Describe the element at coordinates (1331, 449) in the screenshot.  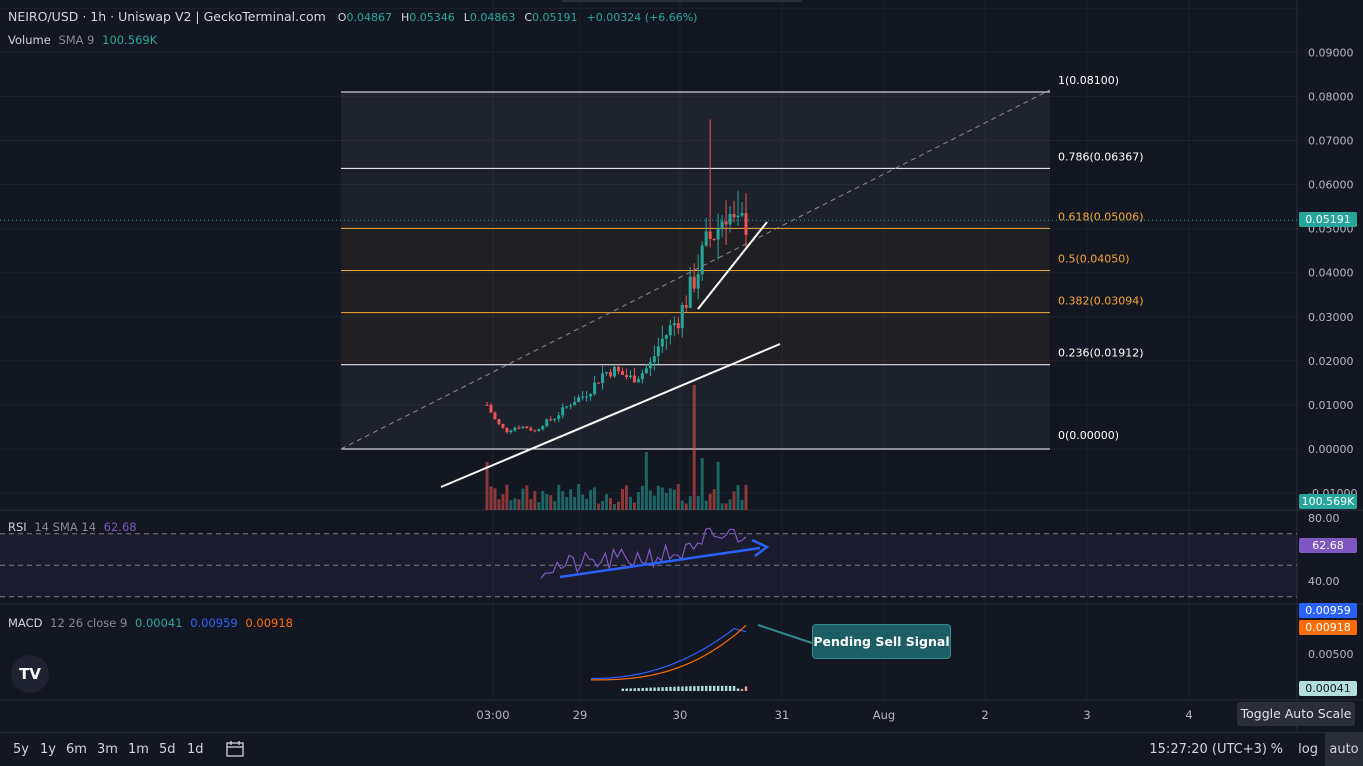
I see `price-axis-tick: 0.00000` at that location.